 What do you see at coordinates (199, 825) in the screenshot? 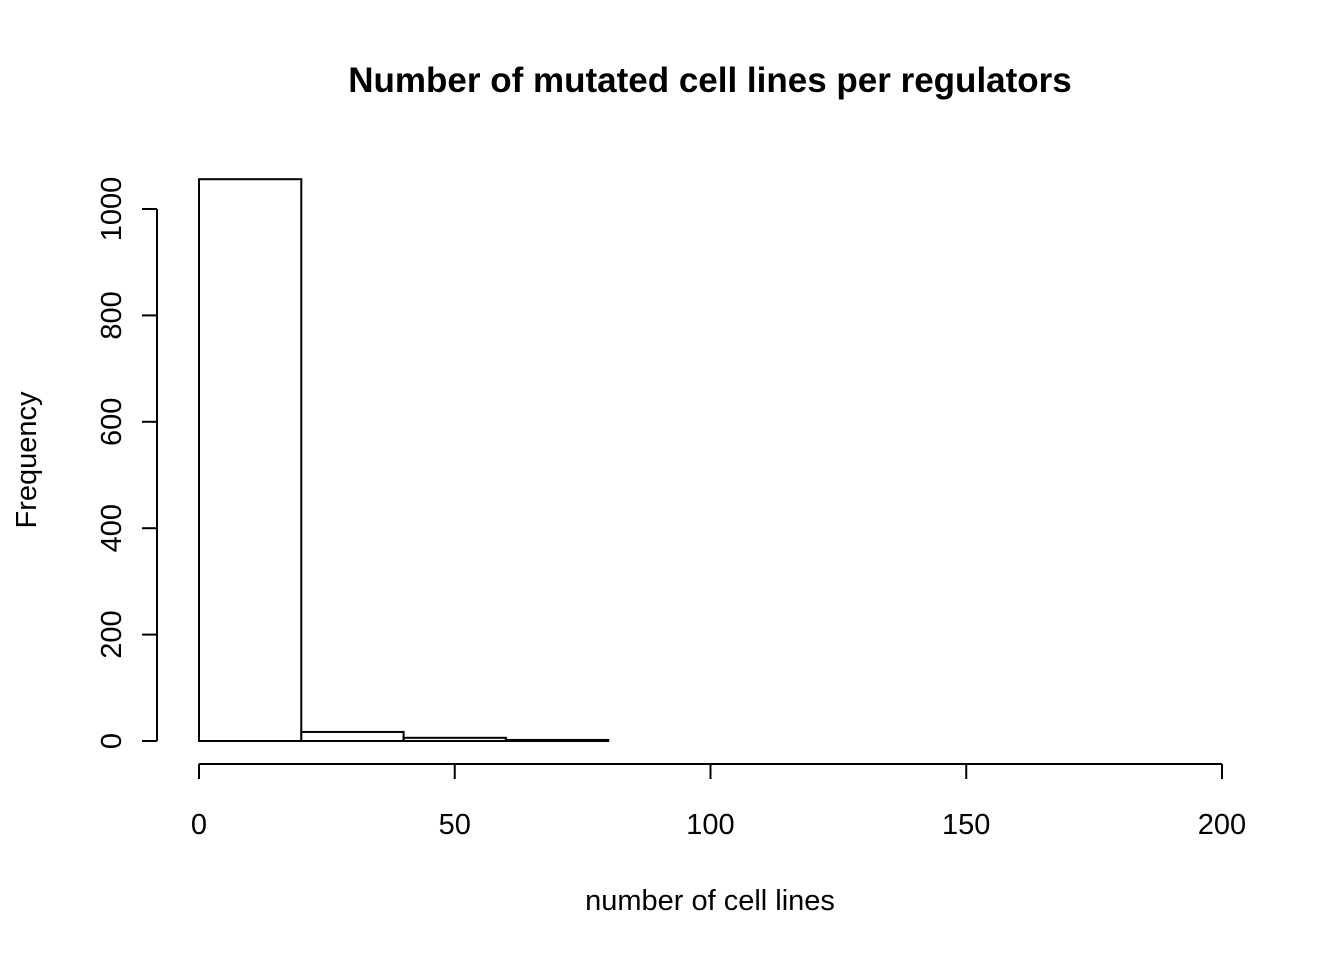
I see `x-tick-label: 0` at bounding box center [199, 825].